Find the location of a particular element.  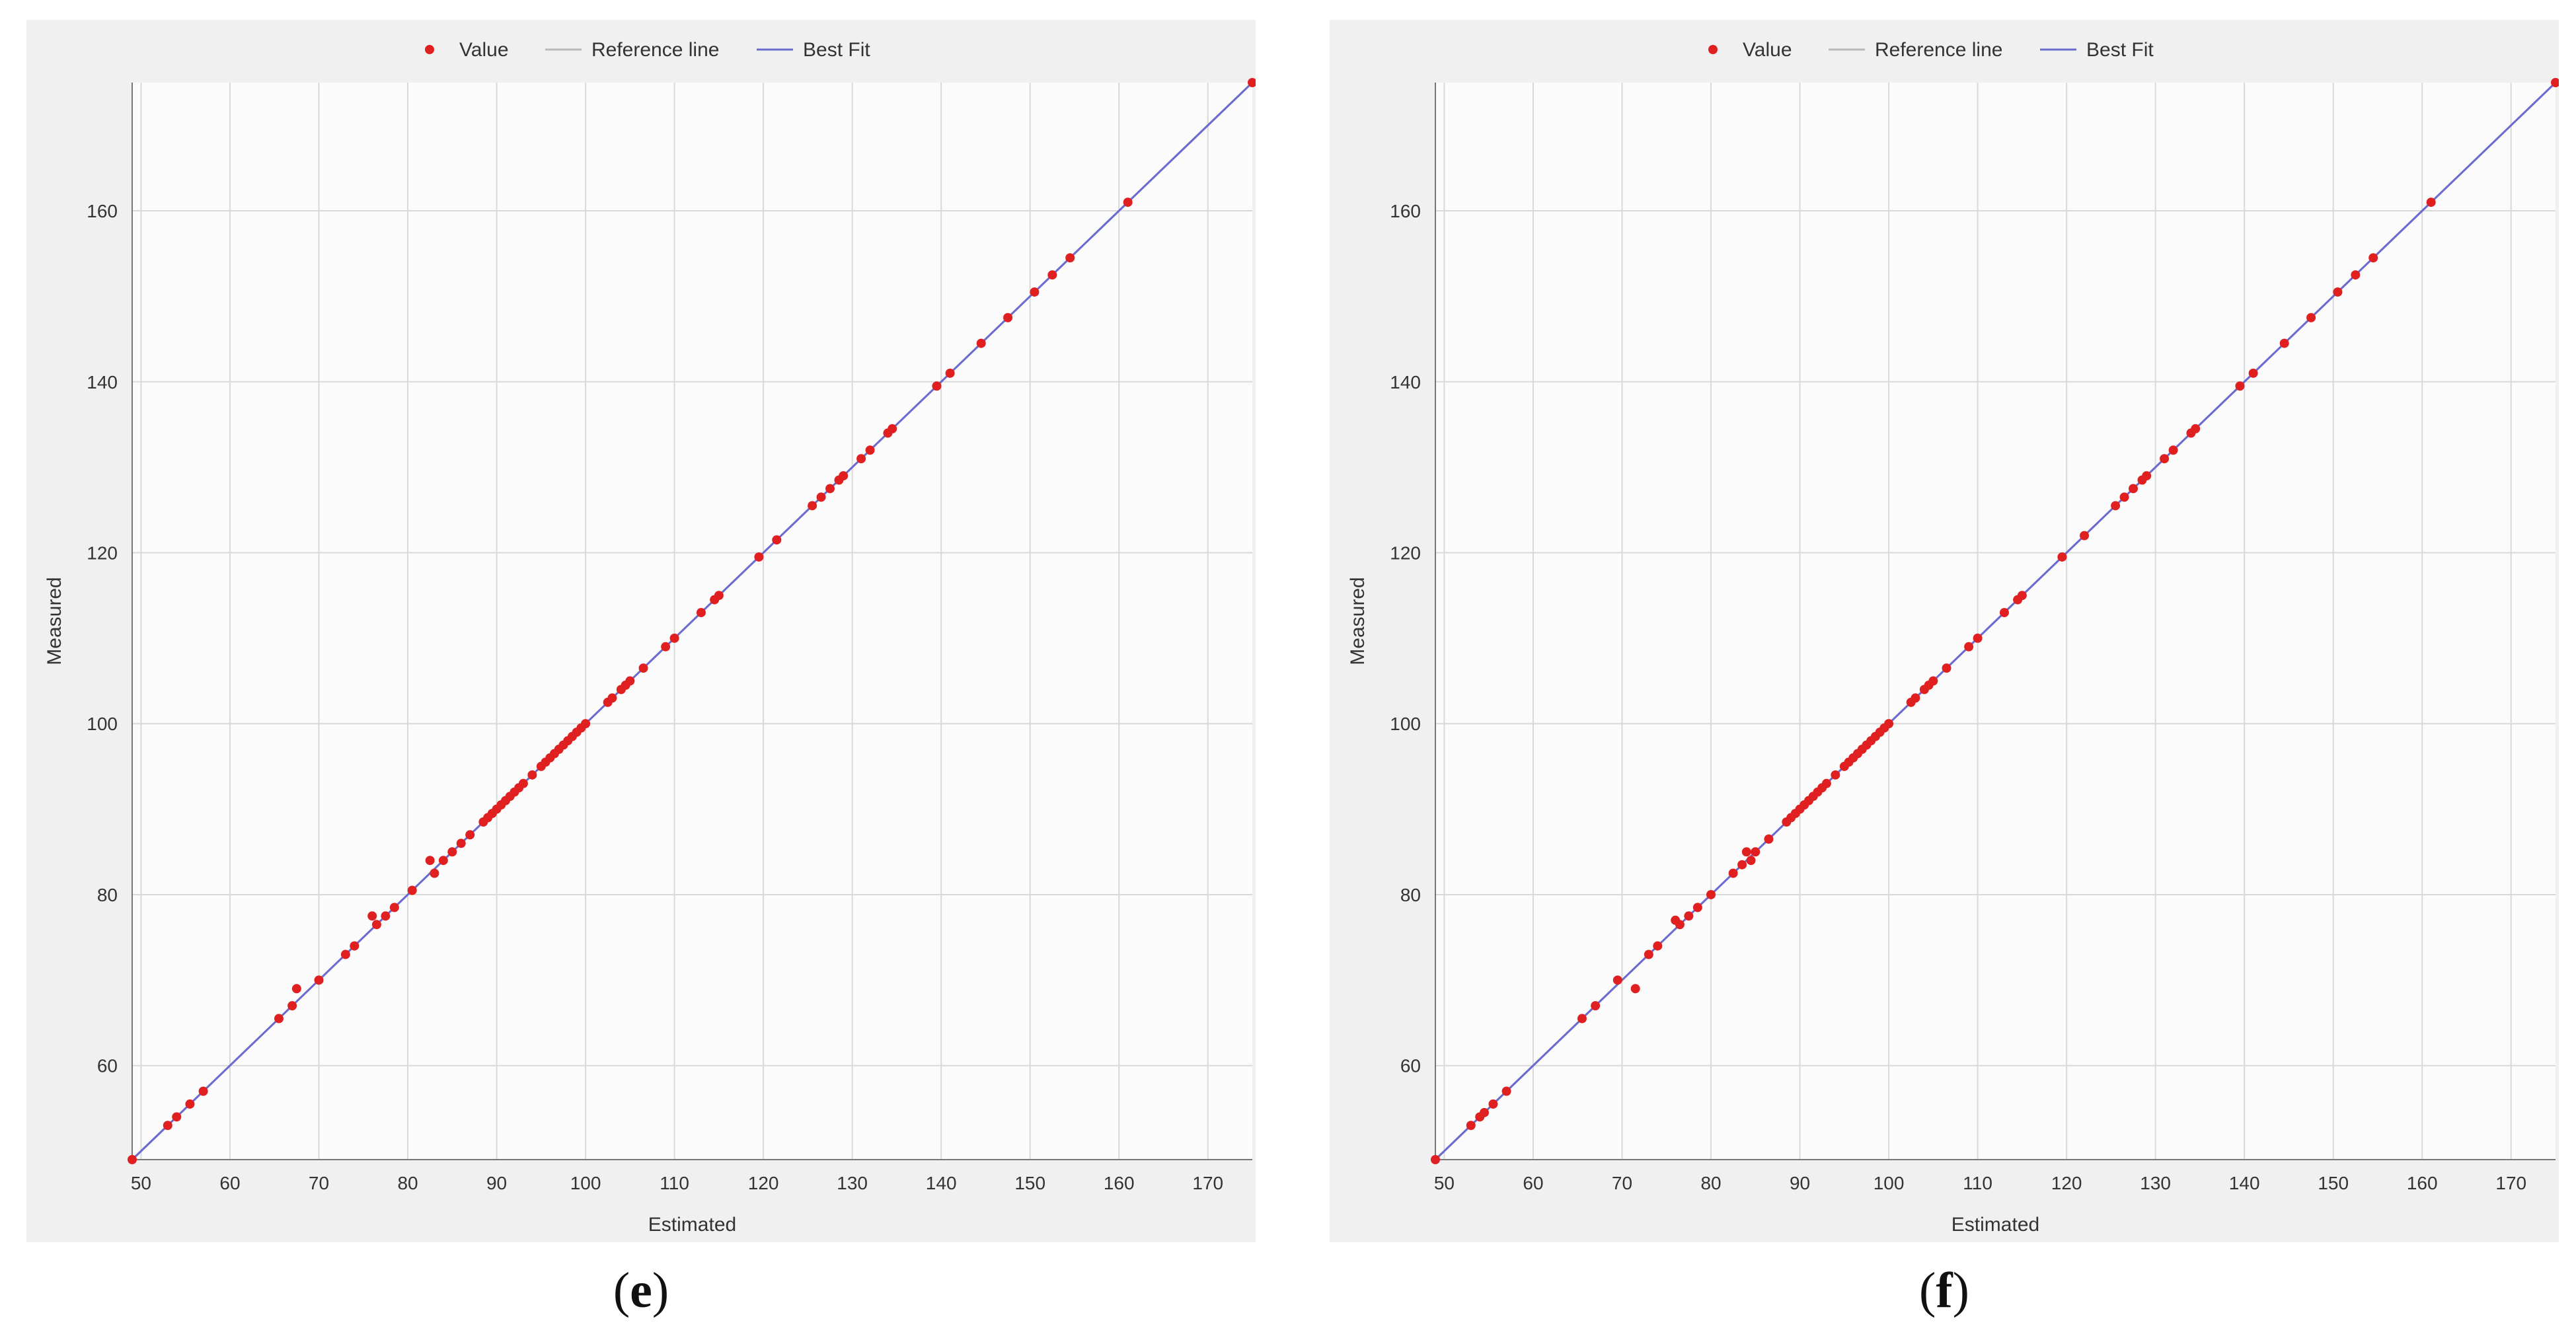

caption-f: (f) is located at coordinates (1944, 1290).